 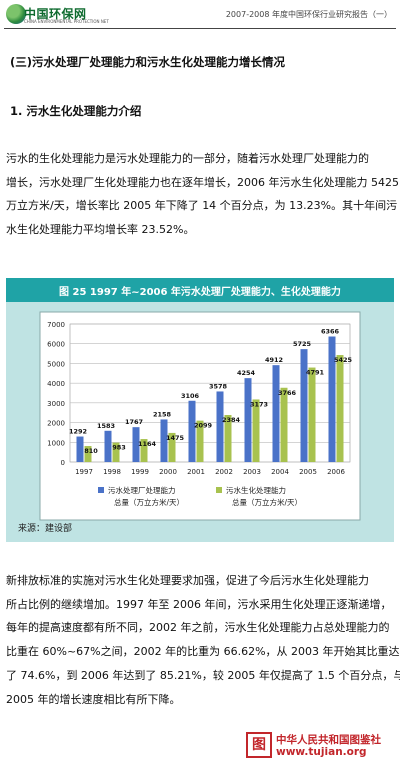 What do you see at coordinates (200, 28) in the screenshot?
I see `header-divider` at bounding box center [200, 28].